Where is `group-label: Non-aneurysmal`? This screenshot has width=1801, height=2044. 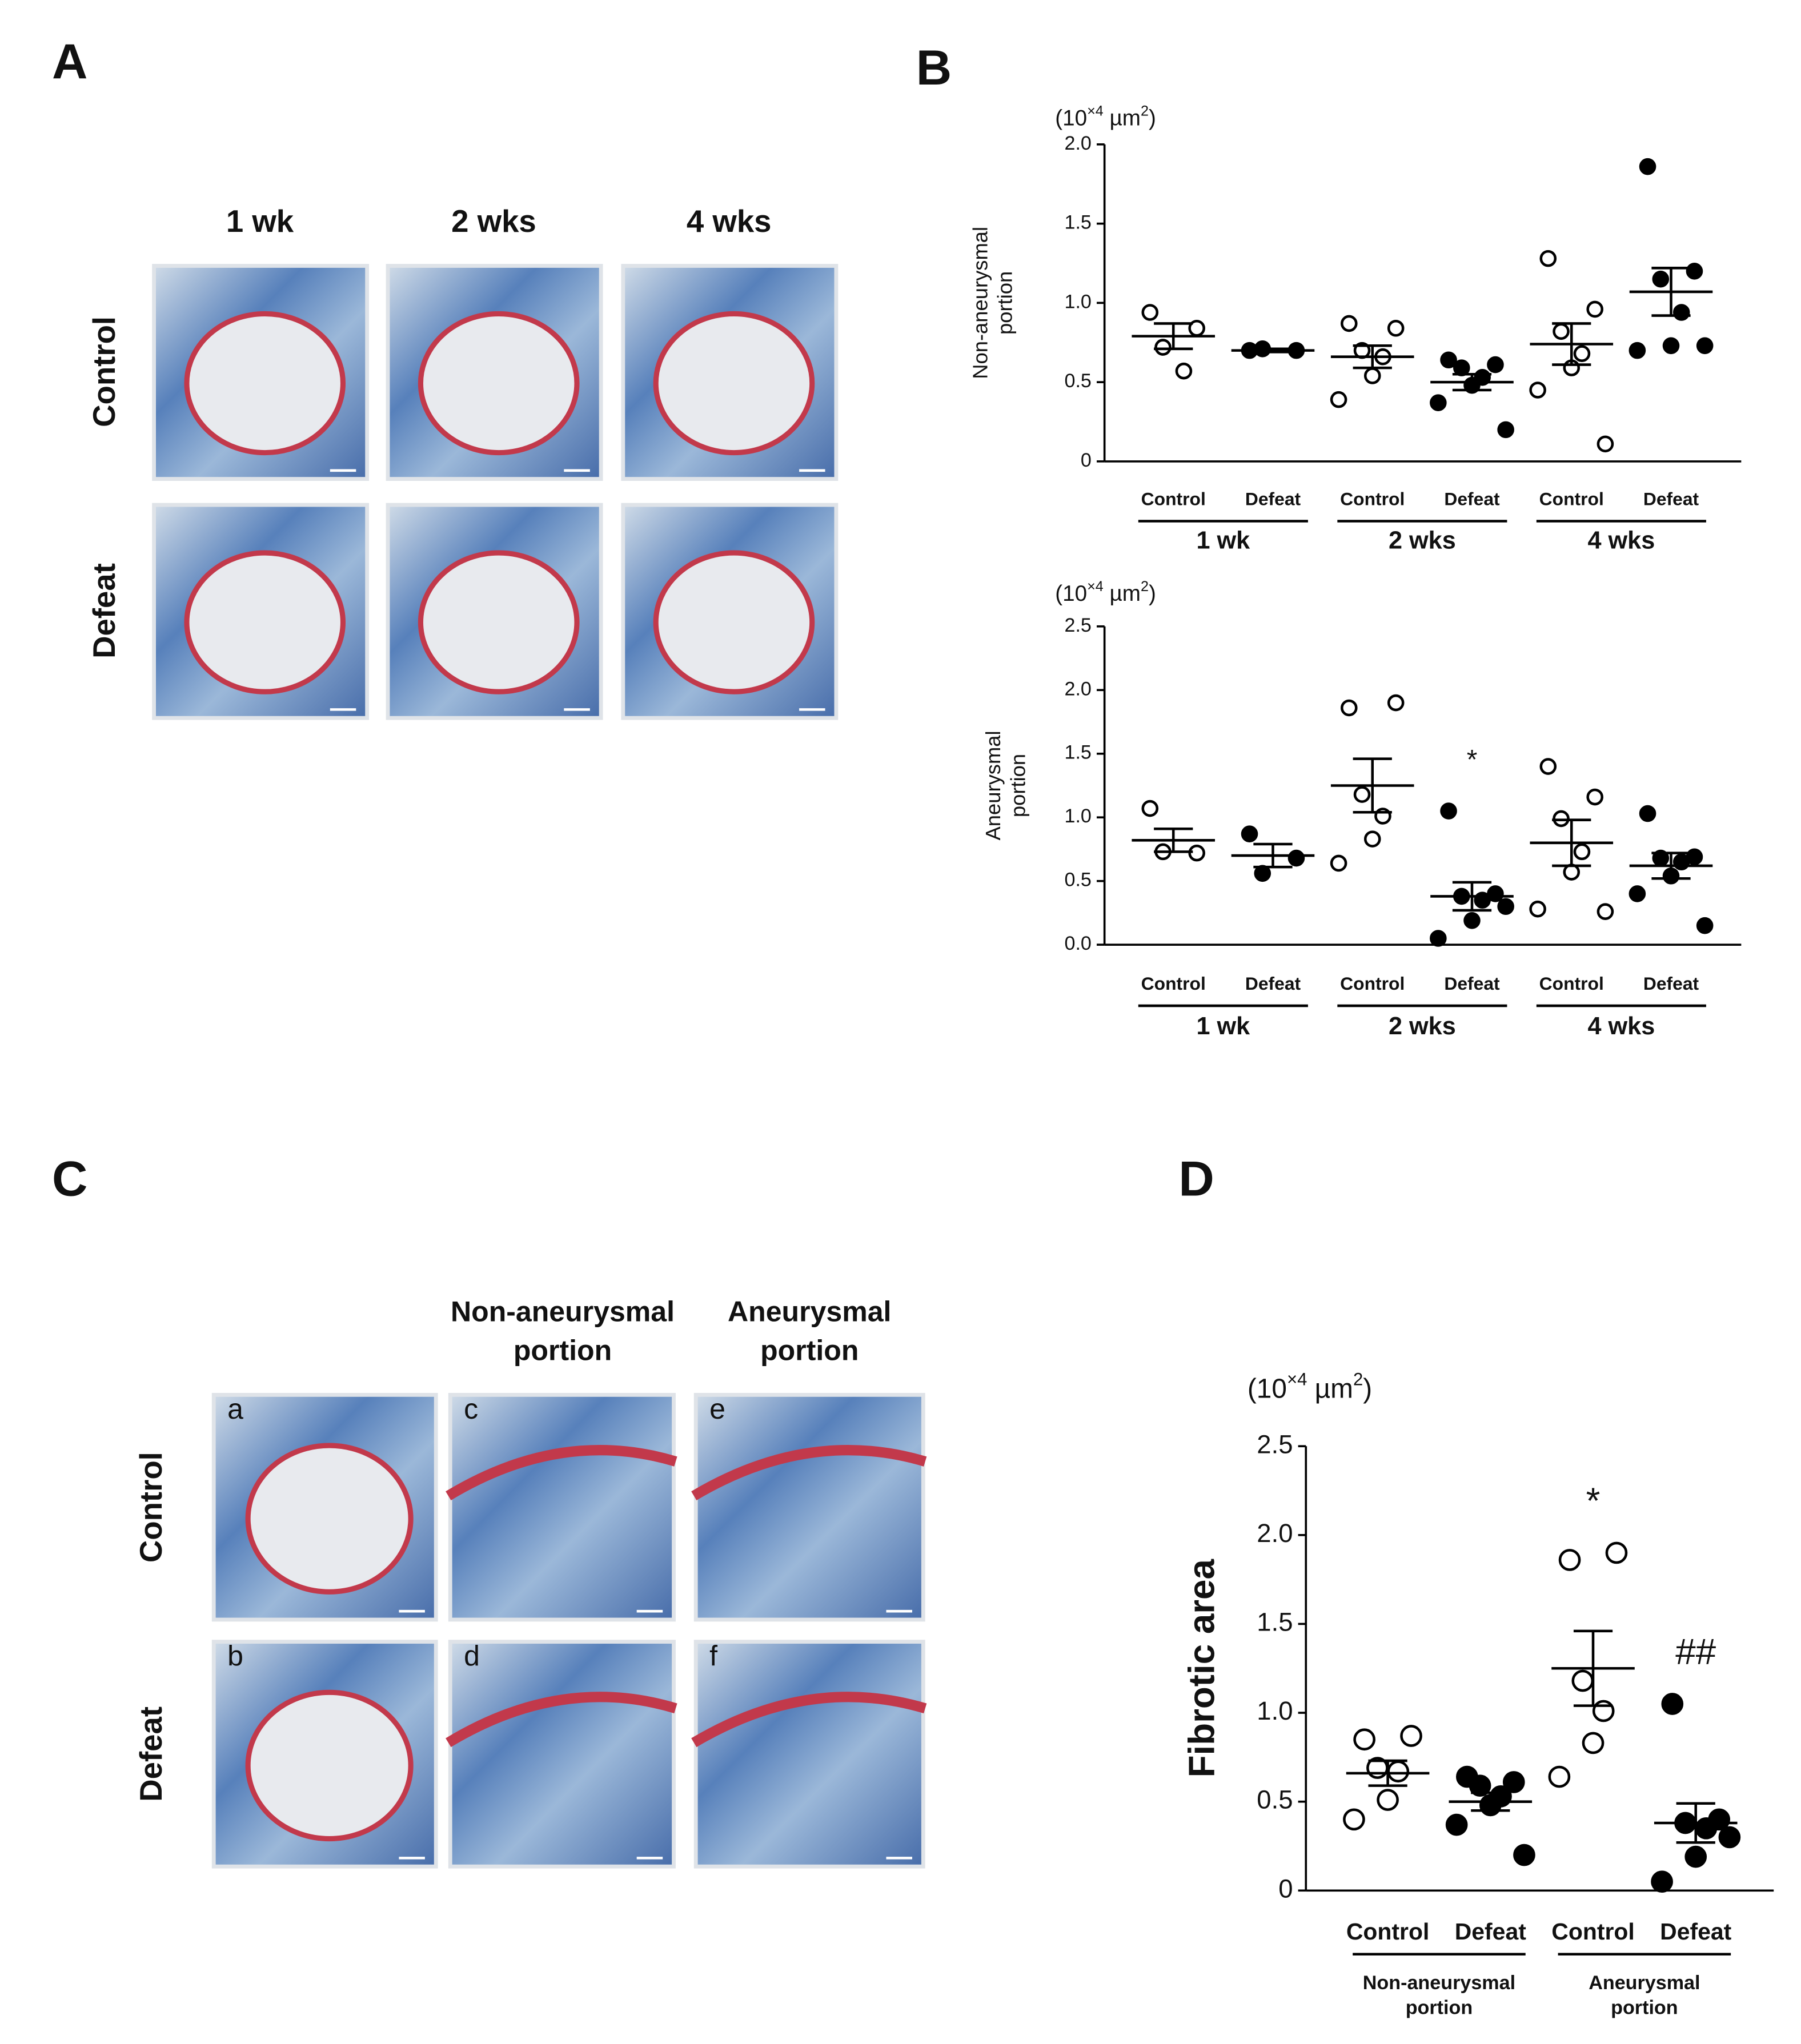 group-label: Non-aneurysmal is located at coordinates (1439, 1983).